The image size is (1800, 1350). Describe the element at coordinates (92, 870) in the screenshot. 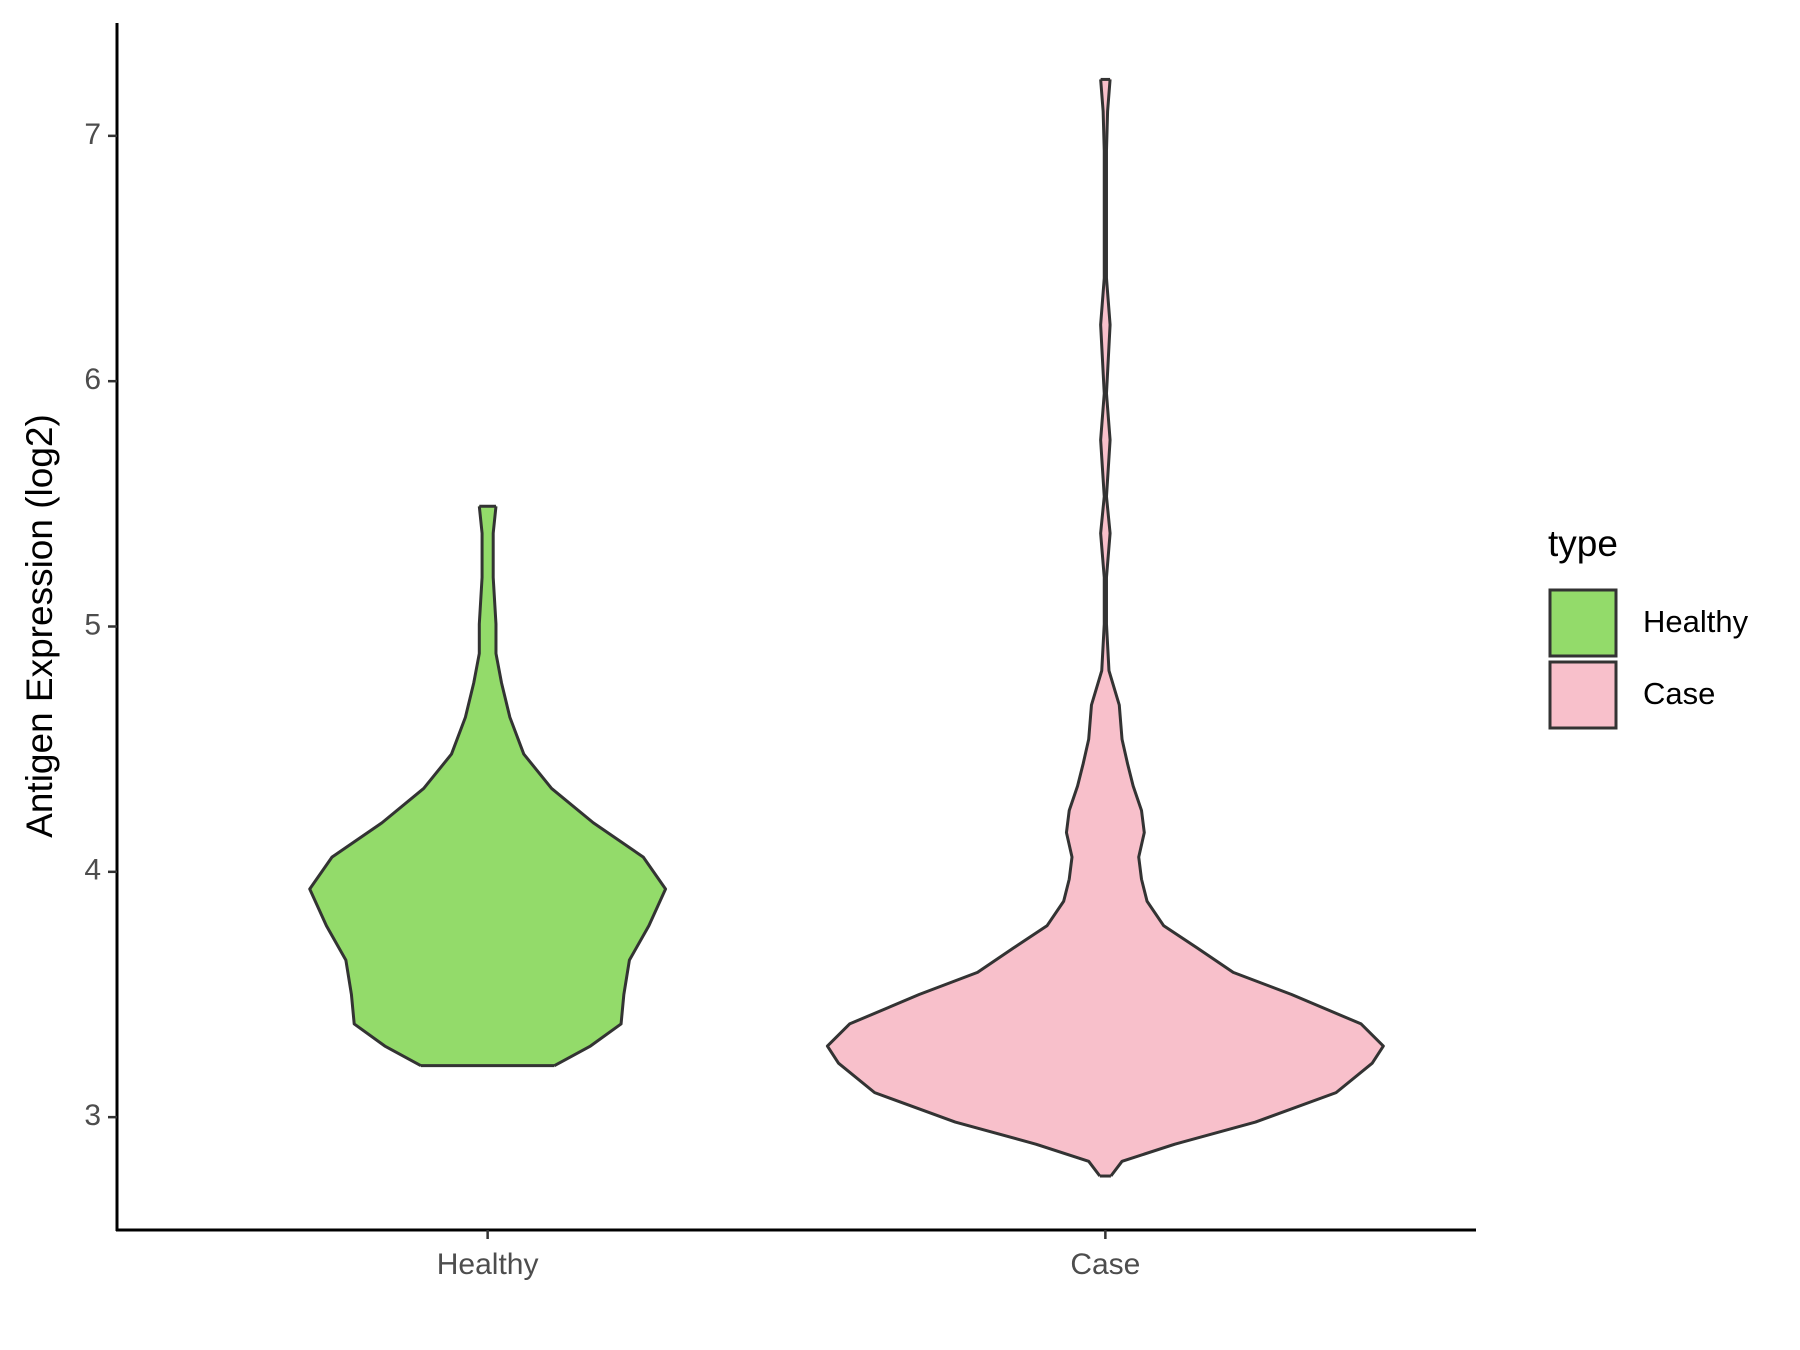

I see `y-tick-label: 4` at that location.